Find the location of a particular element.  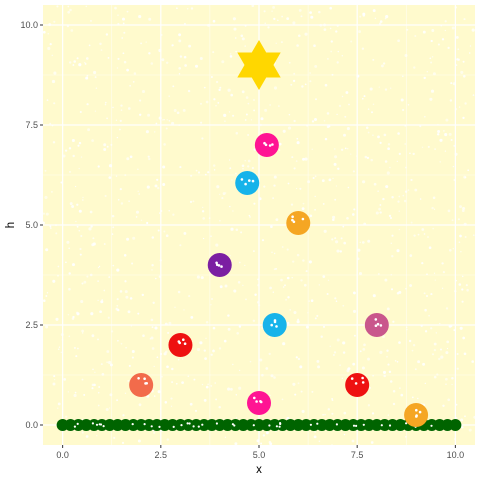

x-tick-label: 0.0 is located at coordinates (62, 455).